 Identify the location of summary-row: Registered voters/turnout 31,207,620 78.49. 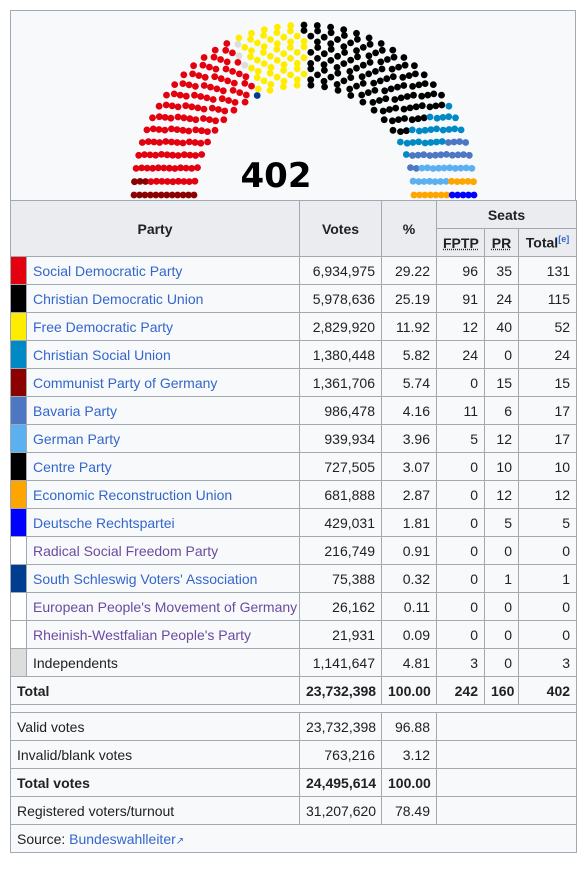
(294, 810).